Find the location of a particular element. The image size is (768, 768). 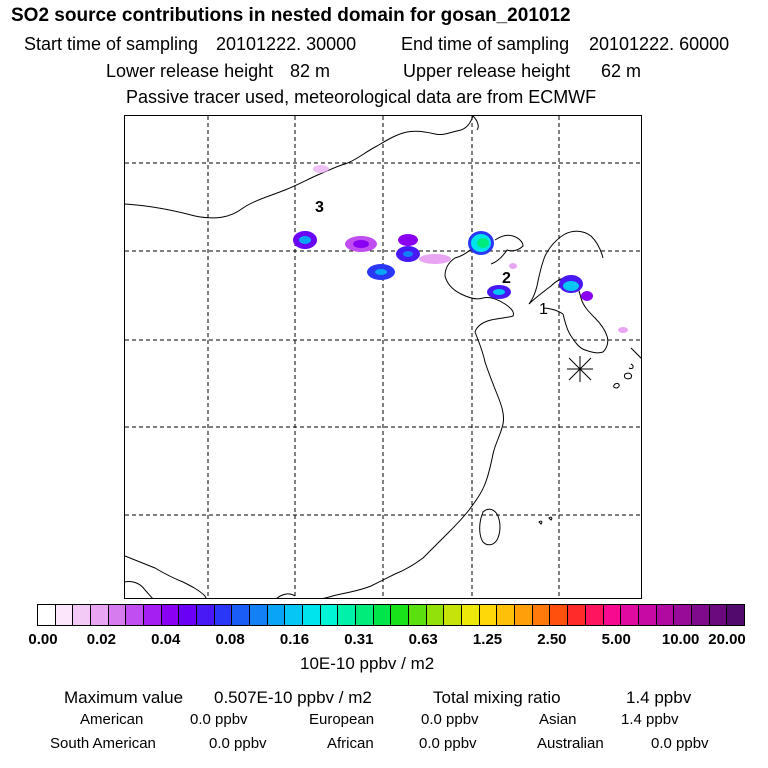

upper-height-value: 62 m is located at coordinates (621, 71).